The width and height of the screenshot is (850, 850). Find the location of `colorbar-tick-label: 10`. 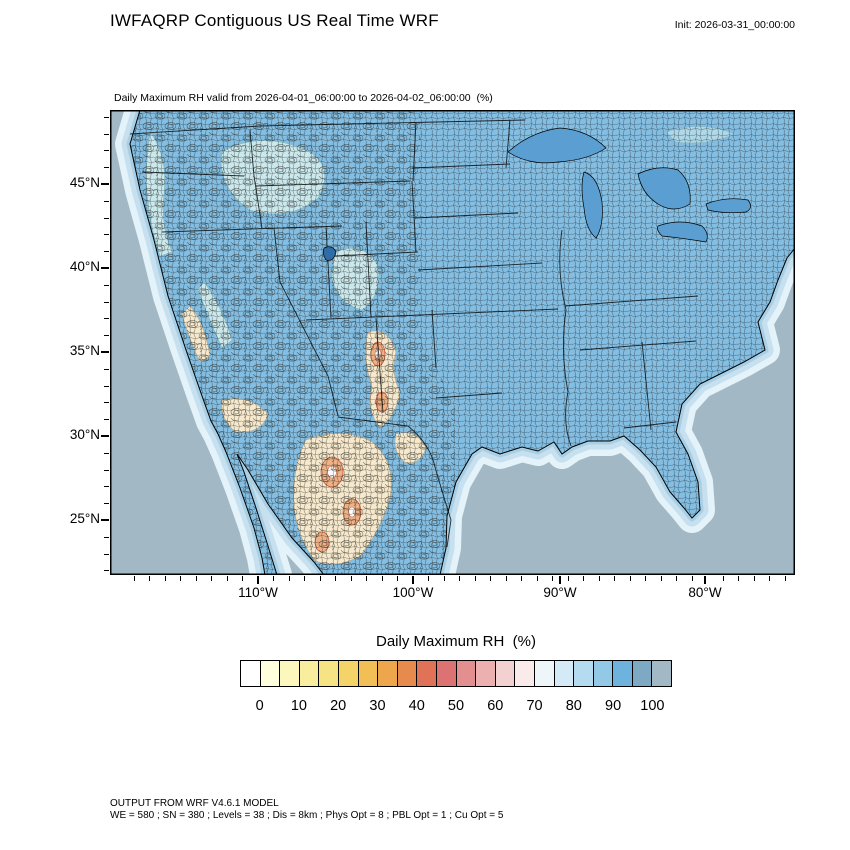

colorbar-tick-label: 10 is located at coordinates (298, 706).